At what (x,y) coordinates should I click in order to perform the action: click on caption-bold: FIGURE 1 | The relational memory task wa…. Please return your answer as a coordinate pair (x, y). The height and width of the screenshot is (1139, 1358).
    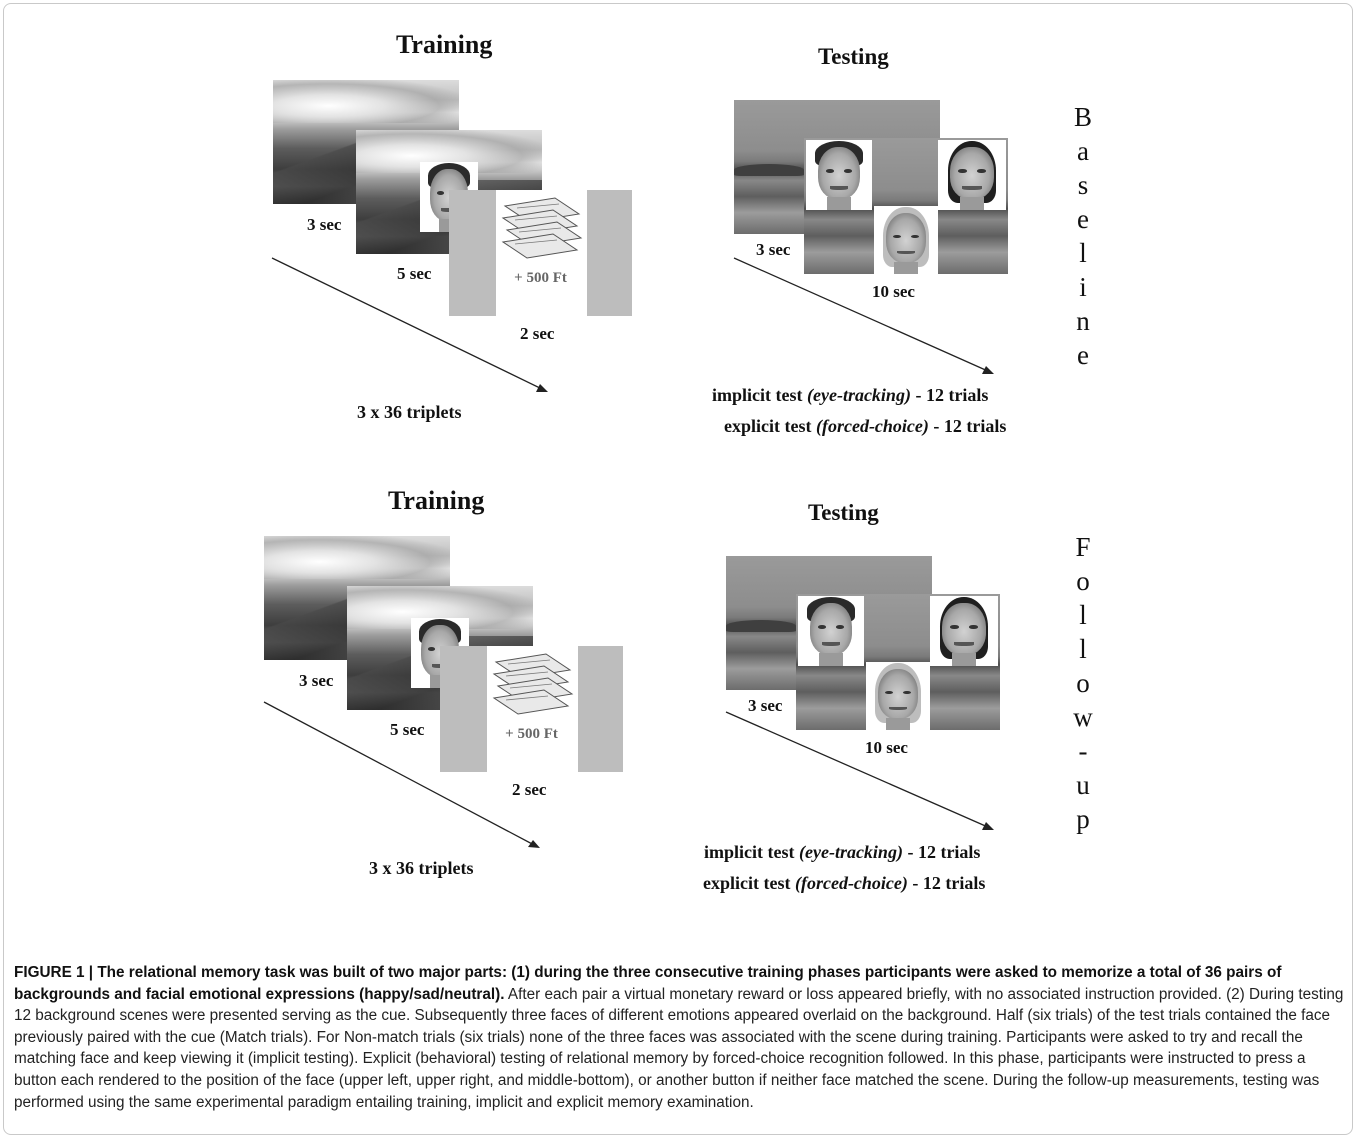
    Looking at the image, I should click on (648, 983).